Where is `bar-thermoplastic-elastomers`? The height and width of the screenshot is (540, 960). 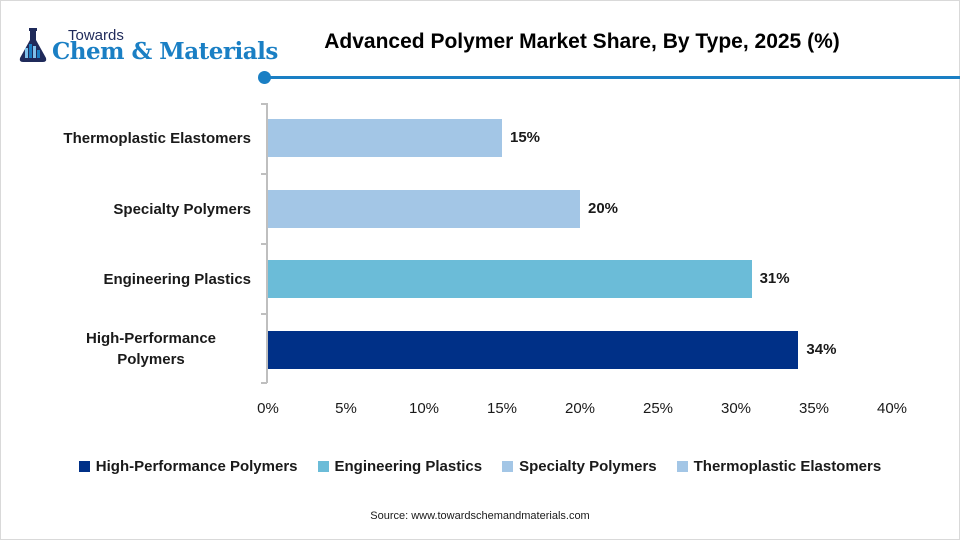
bar-thermoplastic-elastomers is located at coordinates (385, 138).